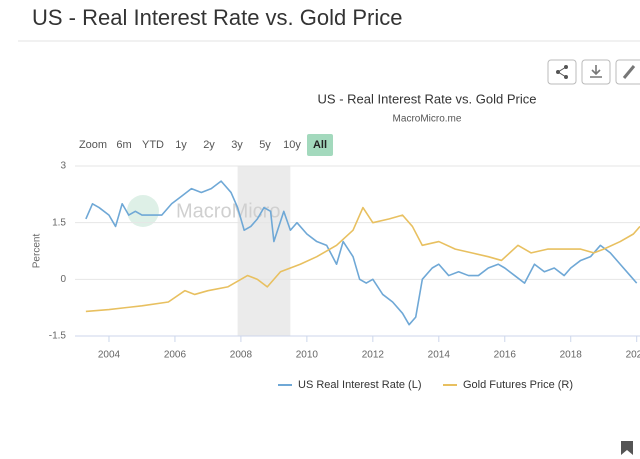 The image size is (640, 459). Describe the element at coordinates (571, 355) in the screenshot. I see `x-tick-label: 2018` at that location.